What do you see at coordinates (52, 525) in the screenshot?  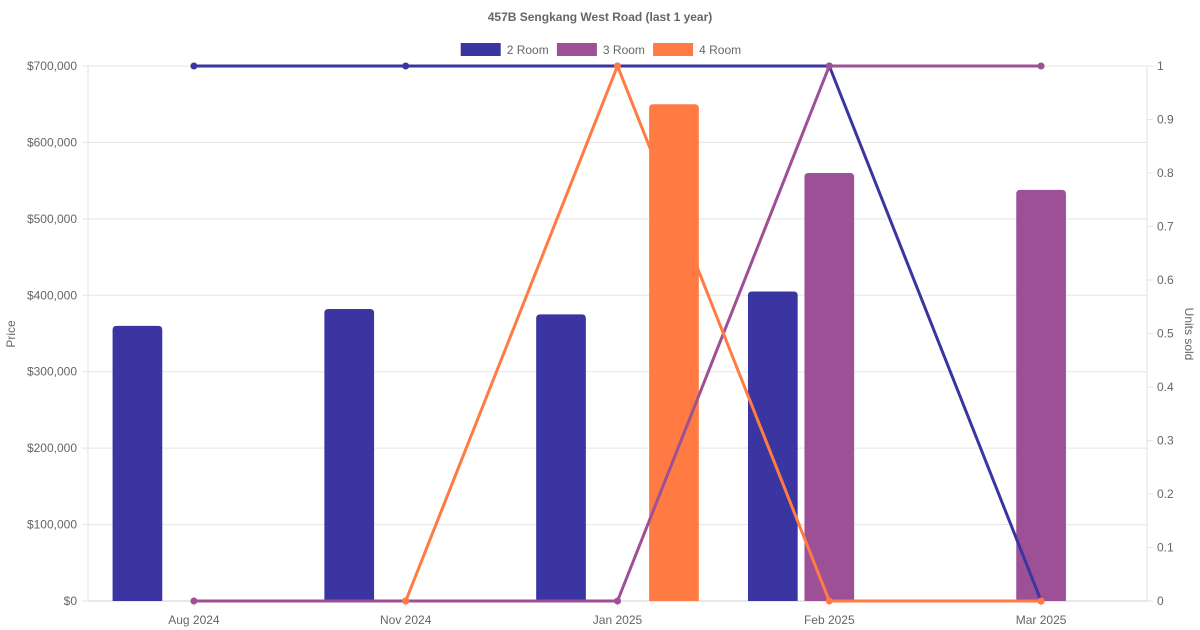 I see `left-tick-label: $100,000` at bounding box center [52, 525].